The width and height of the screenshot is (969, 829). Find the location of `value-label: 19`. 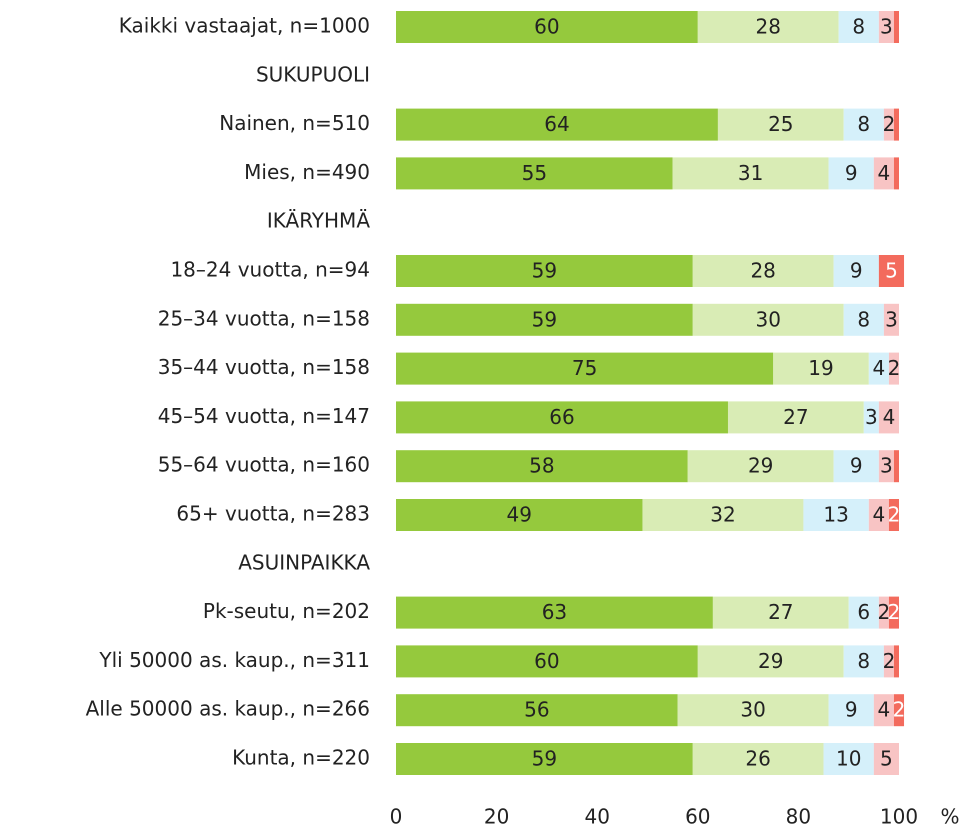

value-label: 19 is located at coordinates (820, 368).